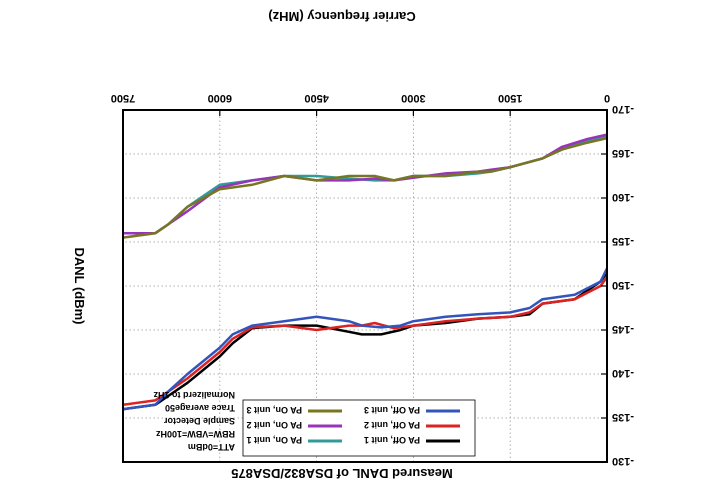  I want to click on x-ticks: 0 1500 3000 4500 6000 7500, so click(360, 104).